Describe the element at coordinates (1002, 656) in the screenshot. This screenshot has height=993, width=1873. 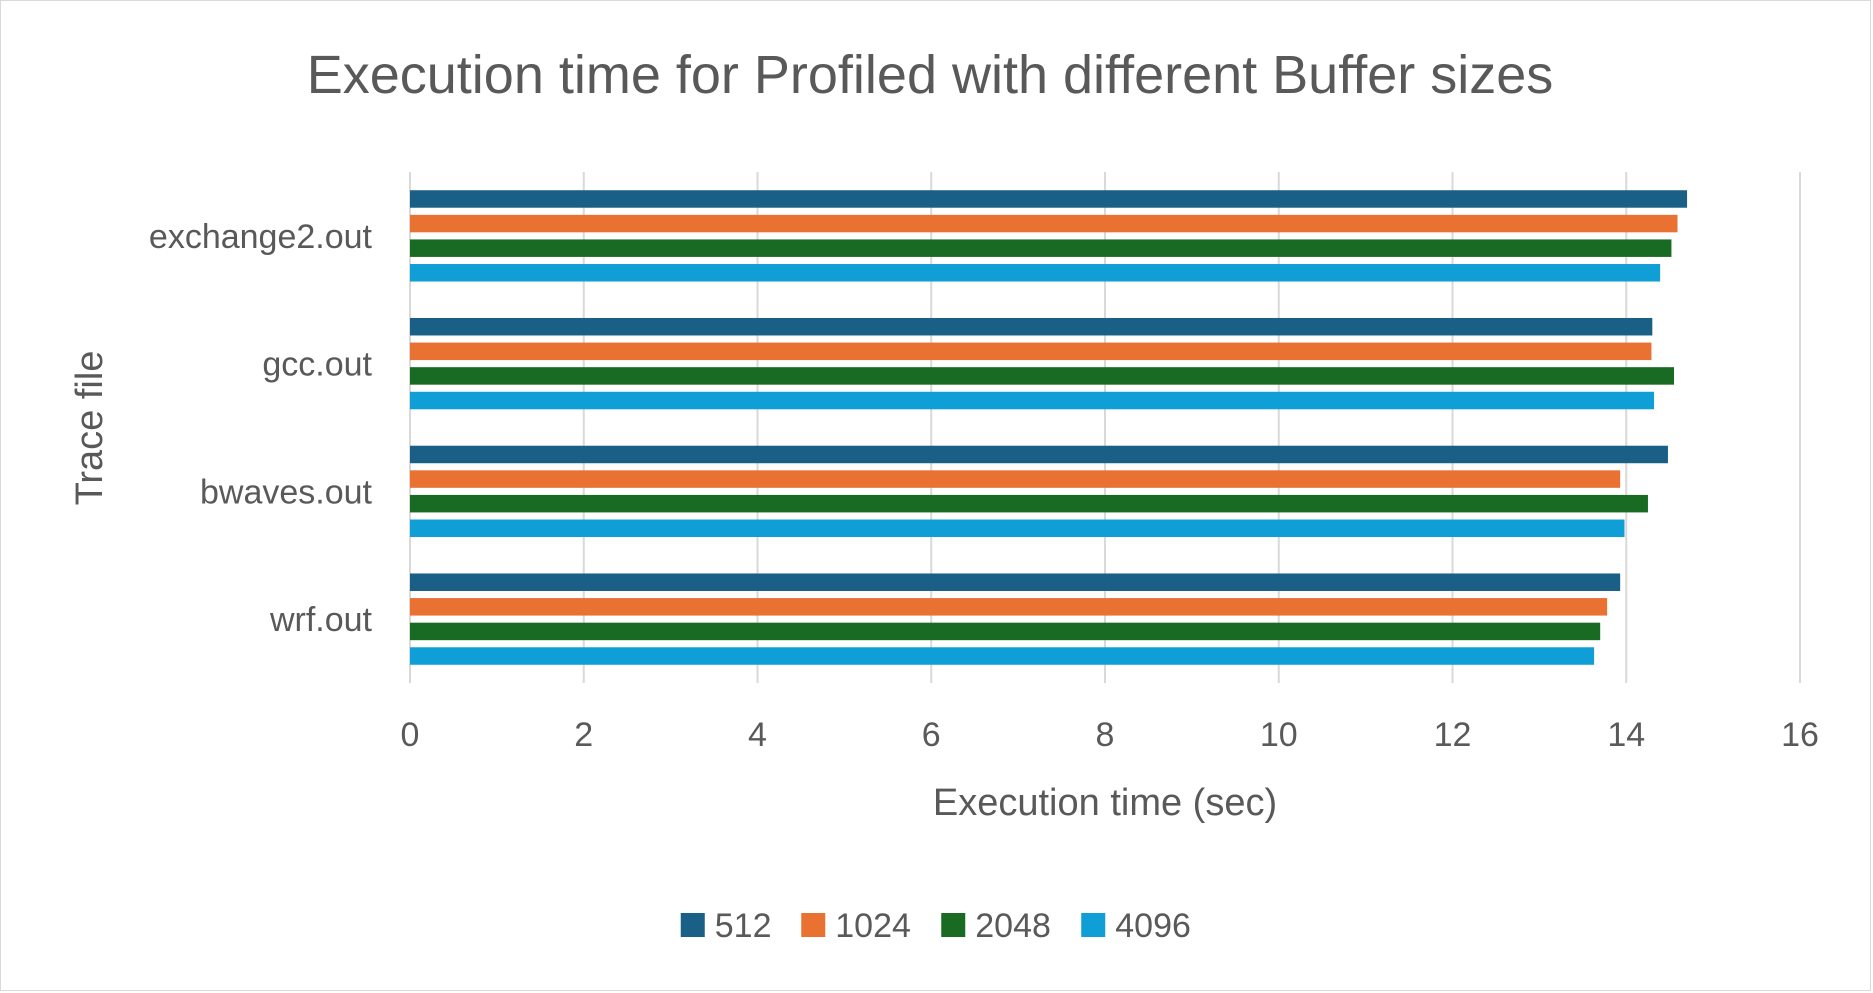
I see `bar-4096-wrf-out` at that location.